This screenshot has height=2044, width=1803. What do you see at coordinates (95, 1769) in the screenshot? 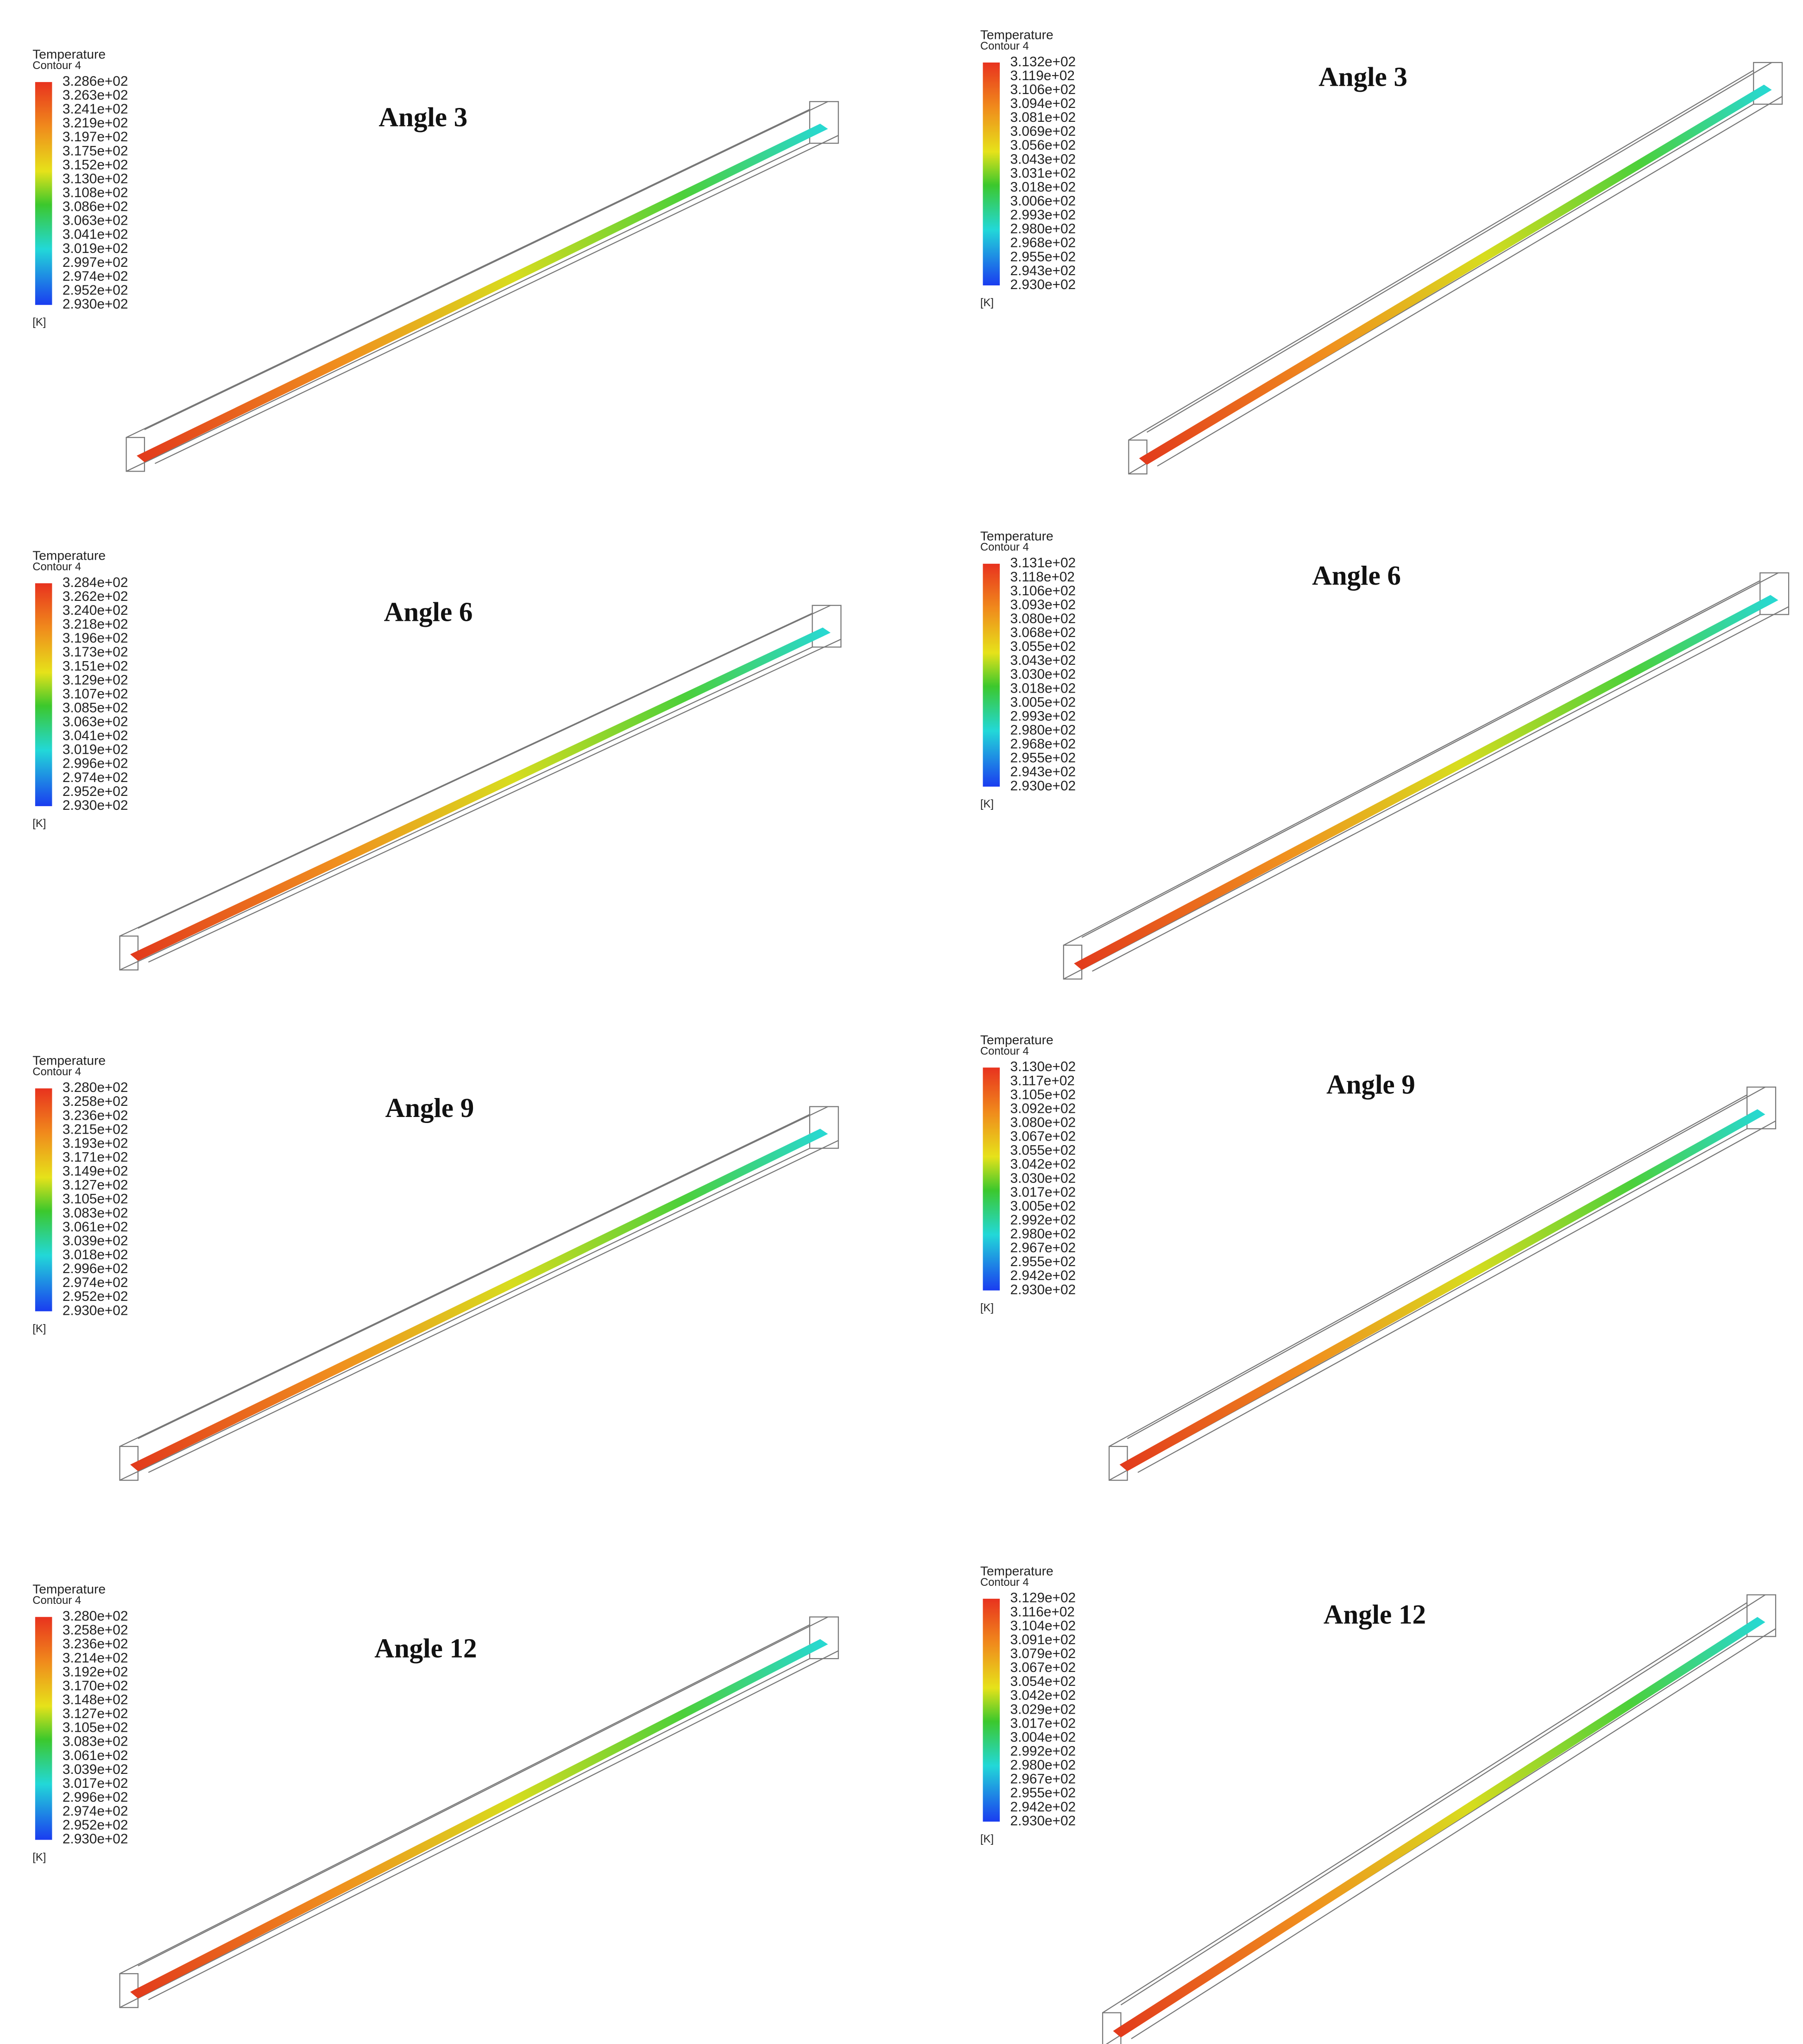
I see `legend-label: 3.039e+02` at bounding box center [95, 1769].